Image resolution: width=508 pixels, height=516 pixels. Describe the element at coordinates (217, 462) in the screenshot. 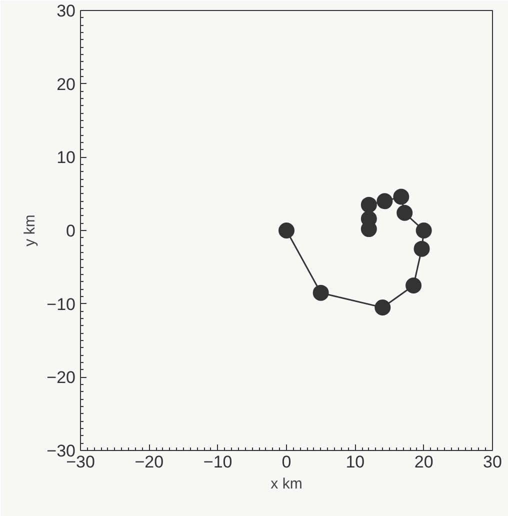

I see `x-tick-label: −10` at that location.